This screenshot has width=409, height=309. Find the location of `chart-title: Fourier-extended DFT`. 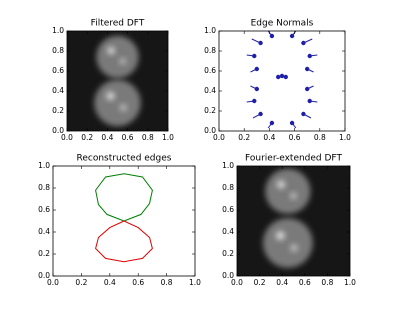

chart-title: Fourier-extended DFT is located at coordinates (293, 159).